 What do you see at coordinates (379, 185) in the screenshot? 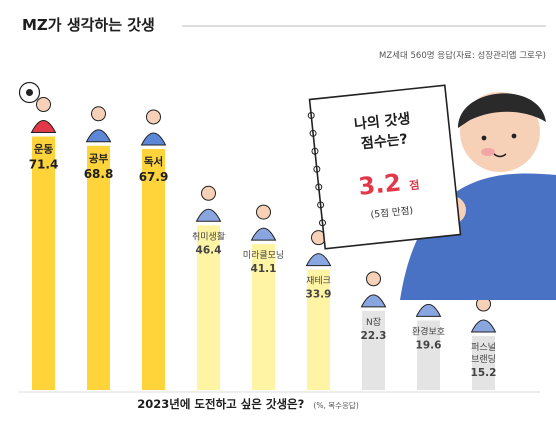
I see `score-value: 3.2` at bounding box center [379, 185].